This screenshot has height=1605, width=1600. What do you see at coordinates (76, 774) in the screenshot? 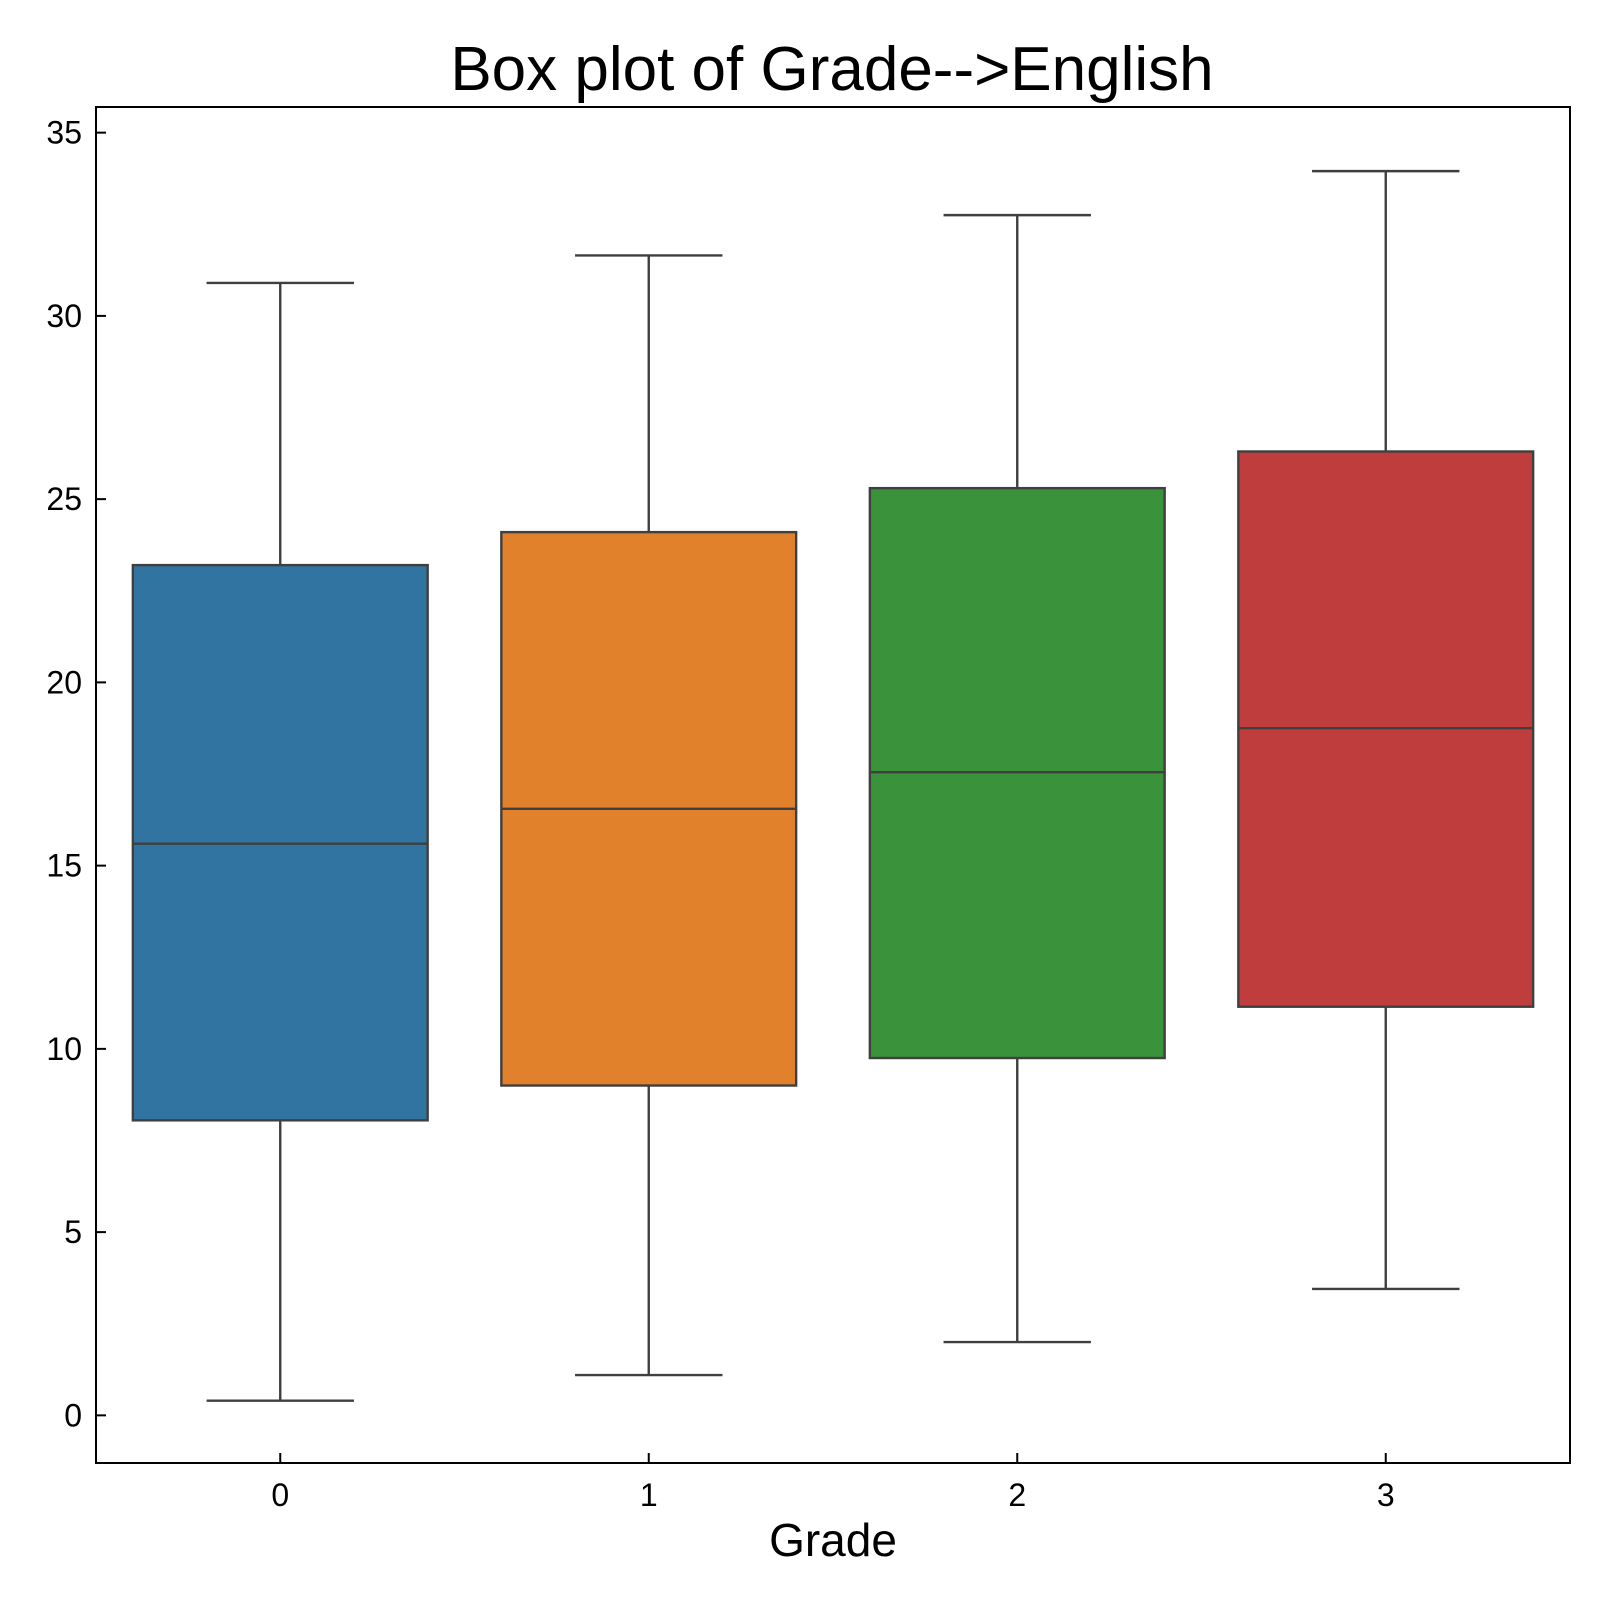
I see `y-axis-ticks: 0 5 10 15 20 25 30 35` at bounding box center [76, 774].